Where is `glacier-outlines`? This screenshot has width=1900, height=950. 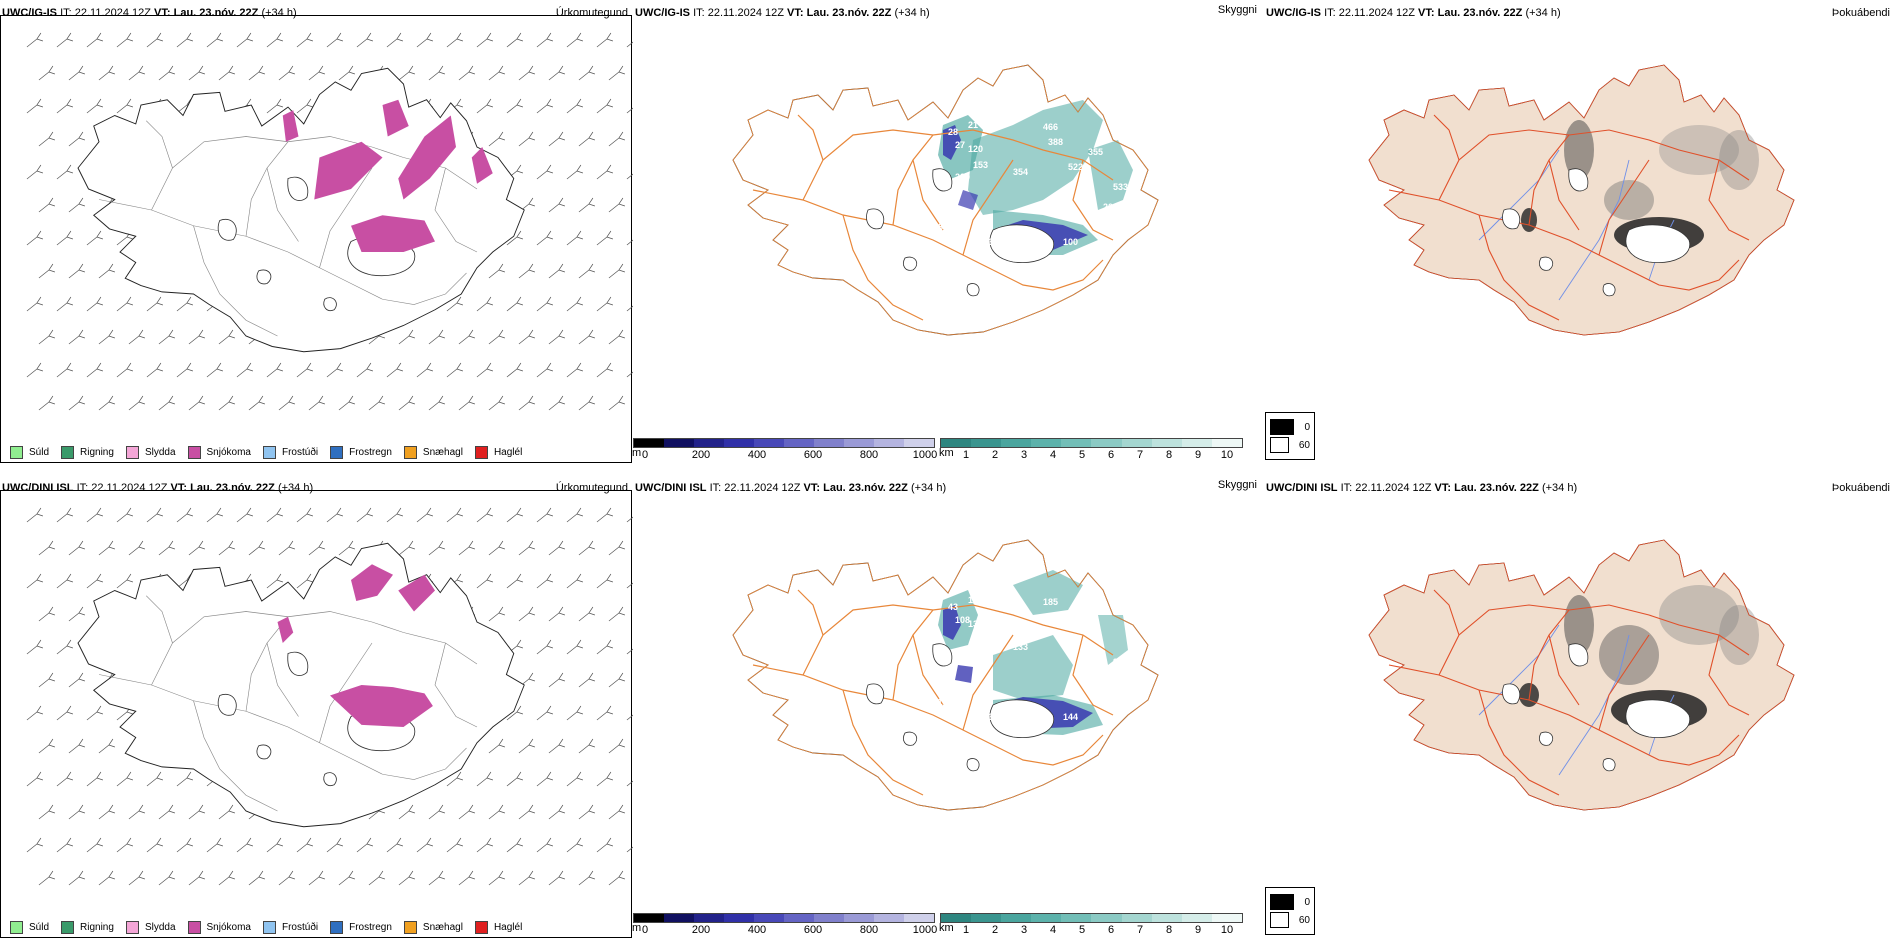
glacier-outlines is located at coordinates (1596, 232).